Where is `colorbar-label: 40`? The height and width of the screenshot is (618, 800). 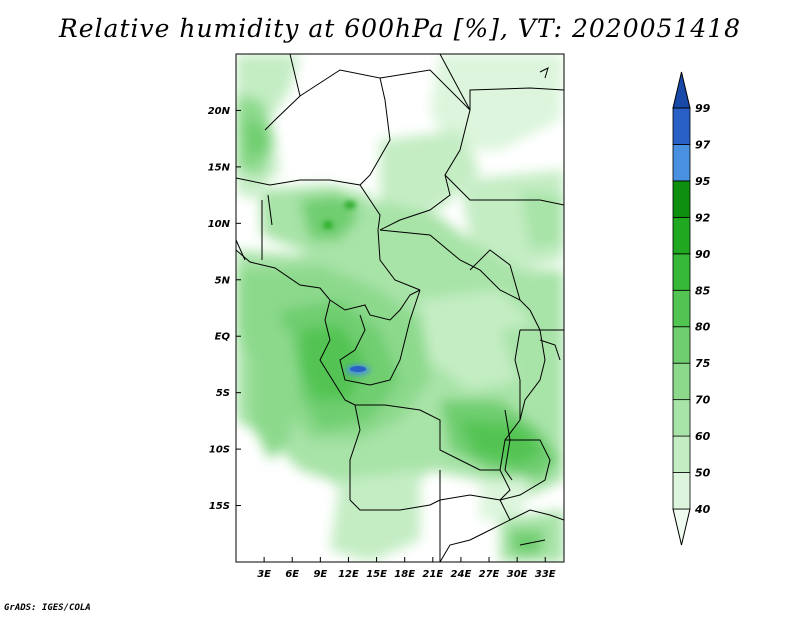 colorbar-label: 40 is located at coordinates (702, 509).